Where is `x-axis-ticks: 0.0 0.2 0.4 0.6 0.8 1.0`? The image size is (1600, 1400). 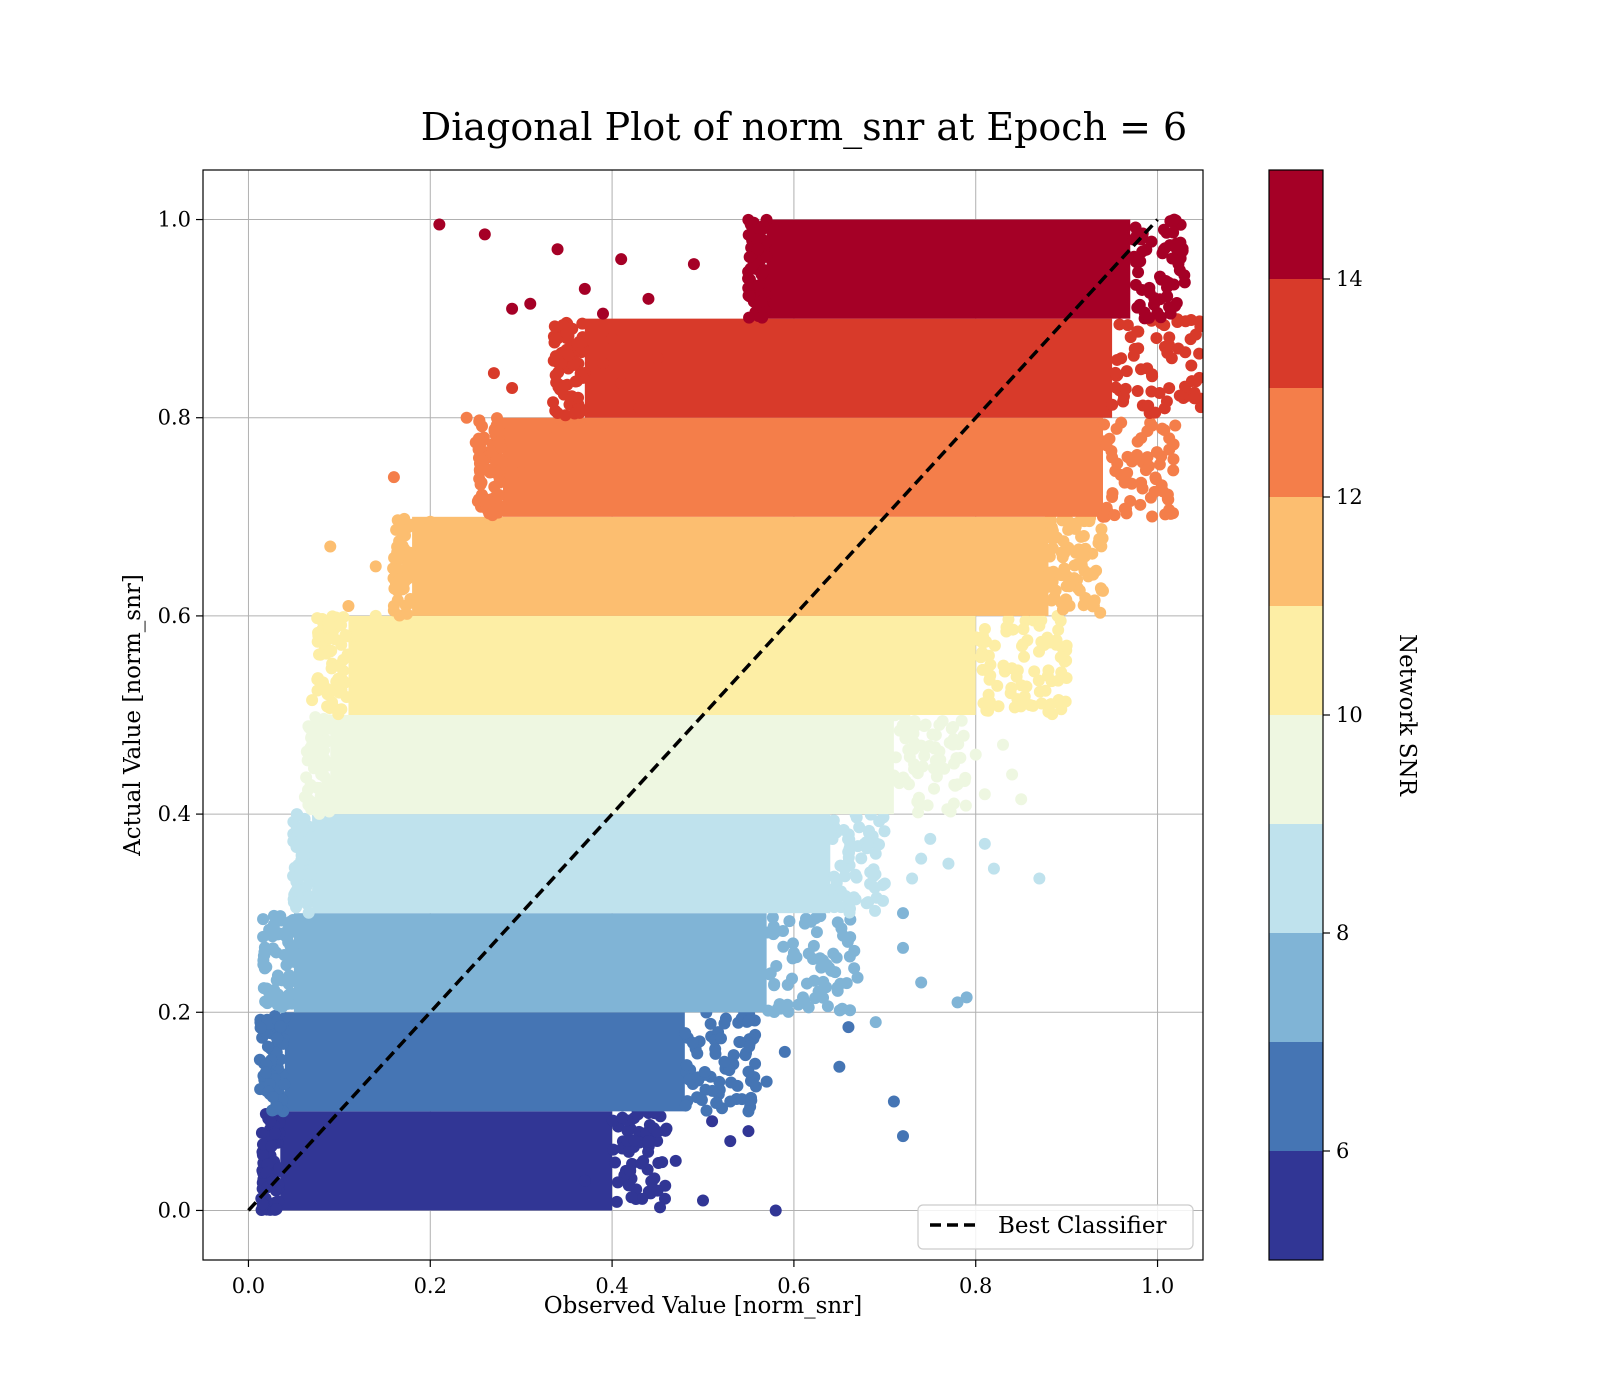
x-axis-ticks: 0.0 0.2 0.4 0.6 0.8 1.0 is located at coordinates (703, 1279).